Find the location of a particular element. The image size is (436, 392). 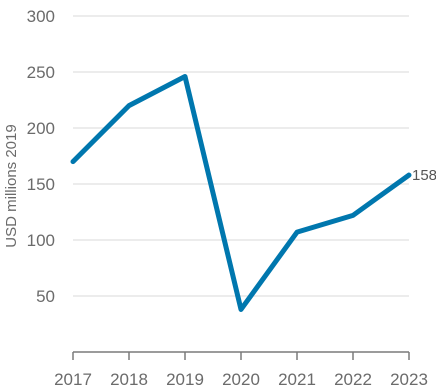

x-tick-label-2022: 2022 is located at coordinates (353, 379).